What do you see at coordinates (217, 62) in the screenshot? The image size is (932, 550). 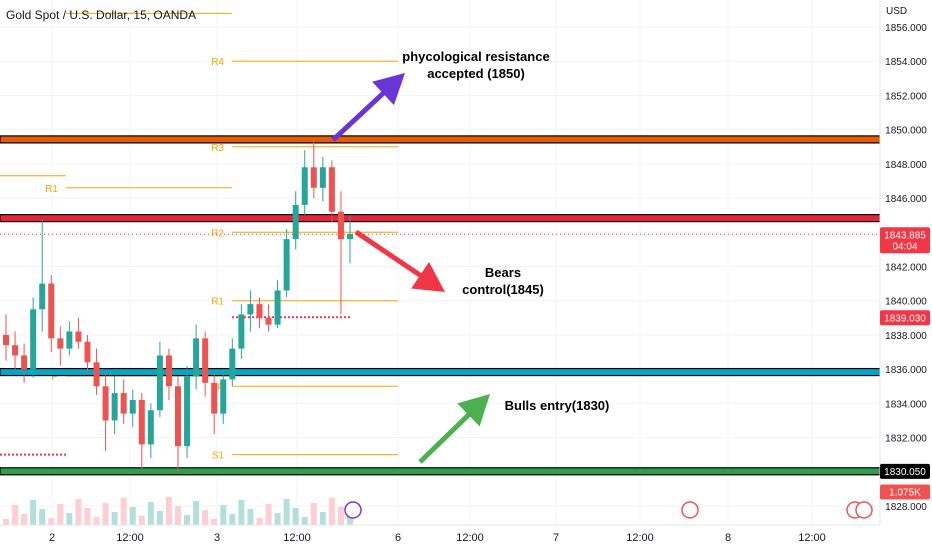 I see `pivot-label: R4` at bounding box center [217, 62].